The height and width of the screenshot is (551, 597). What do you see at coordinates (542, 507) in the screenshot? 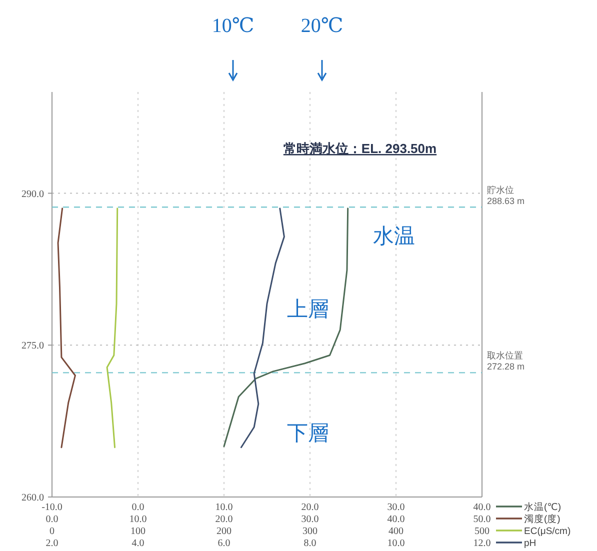
I see `legend-label: 水温(℃)` at bounding box center [542, 507].